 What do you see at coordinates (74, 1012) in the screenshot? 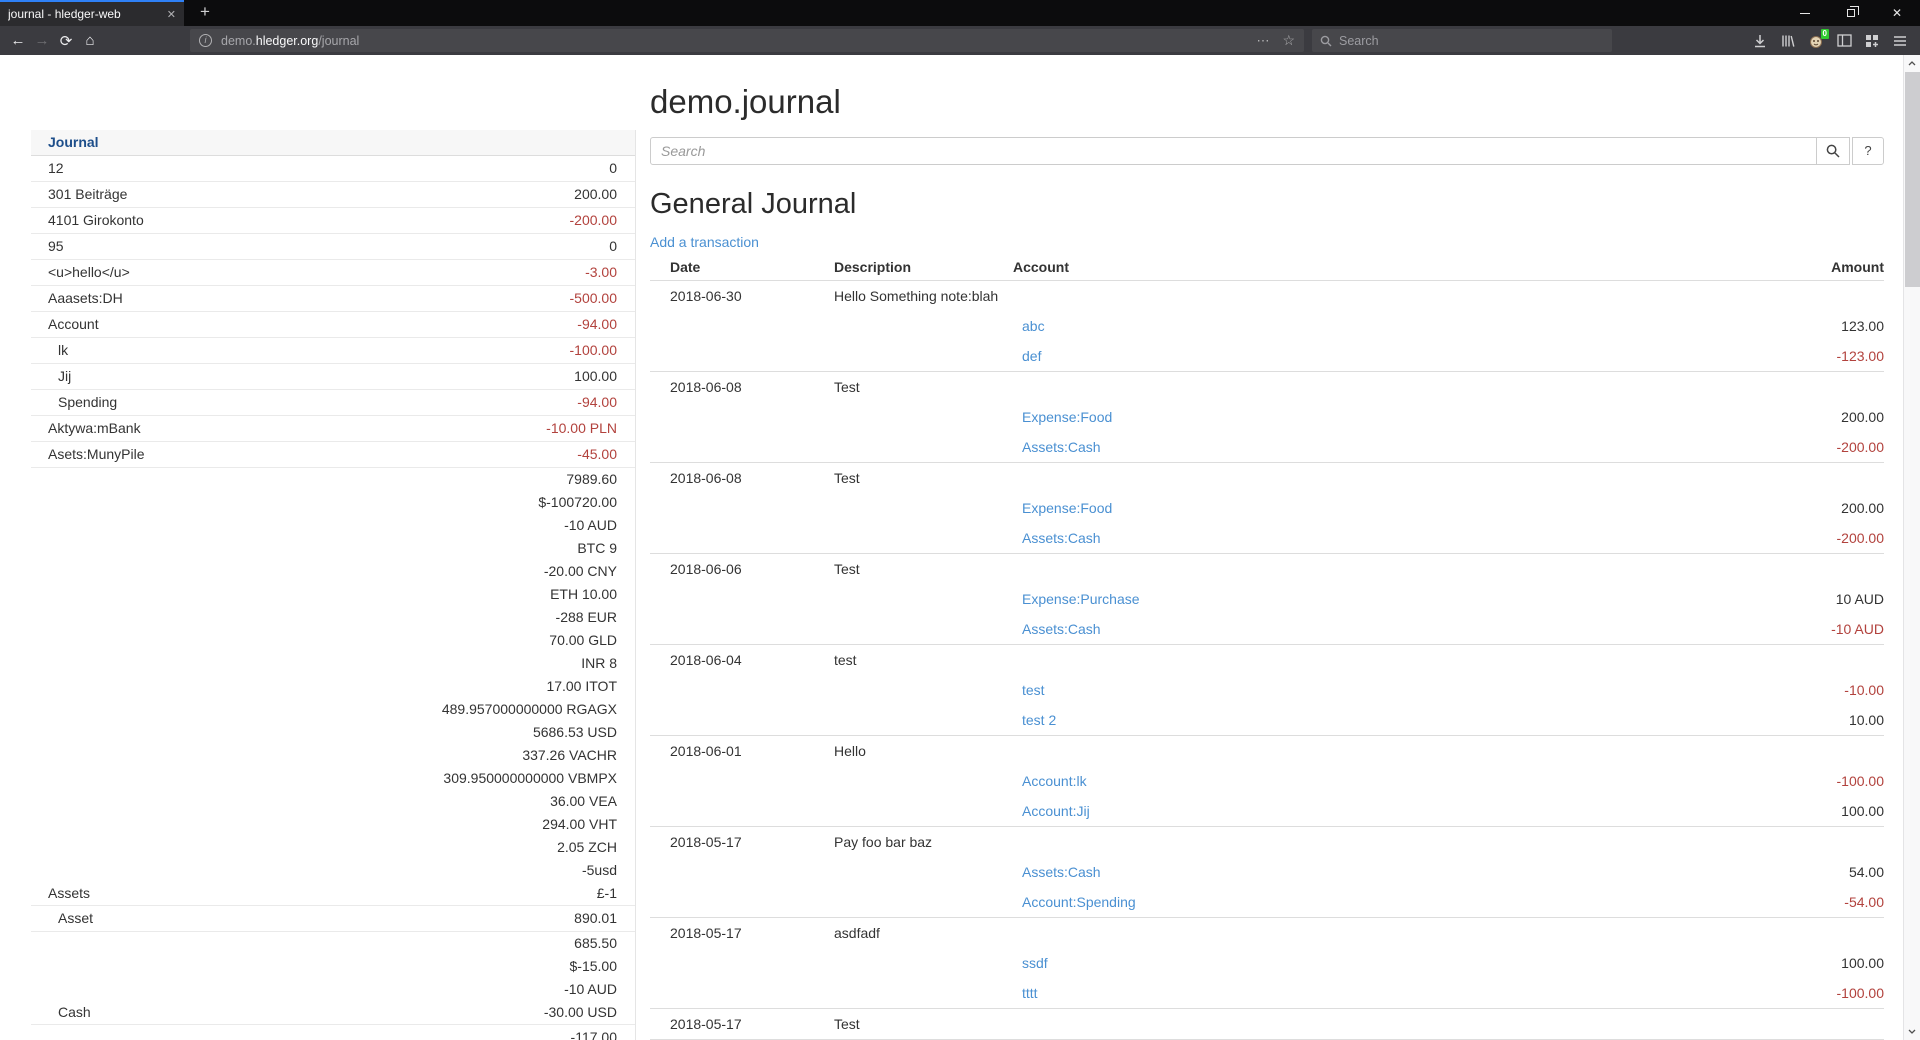
I see `sidebar-account-name: Cash` at bounding box center [74, 1012].